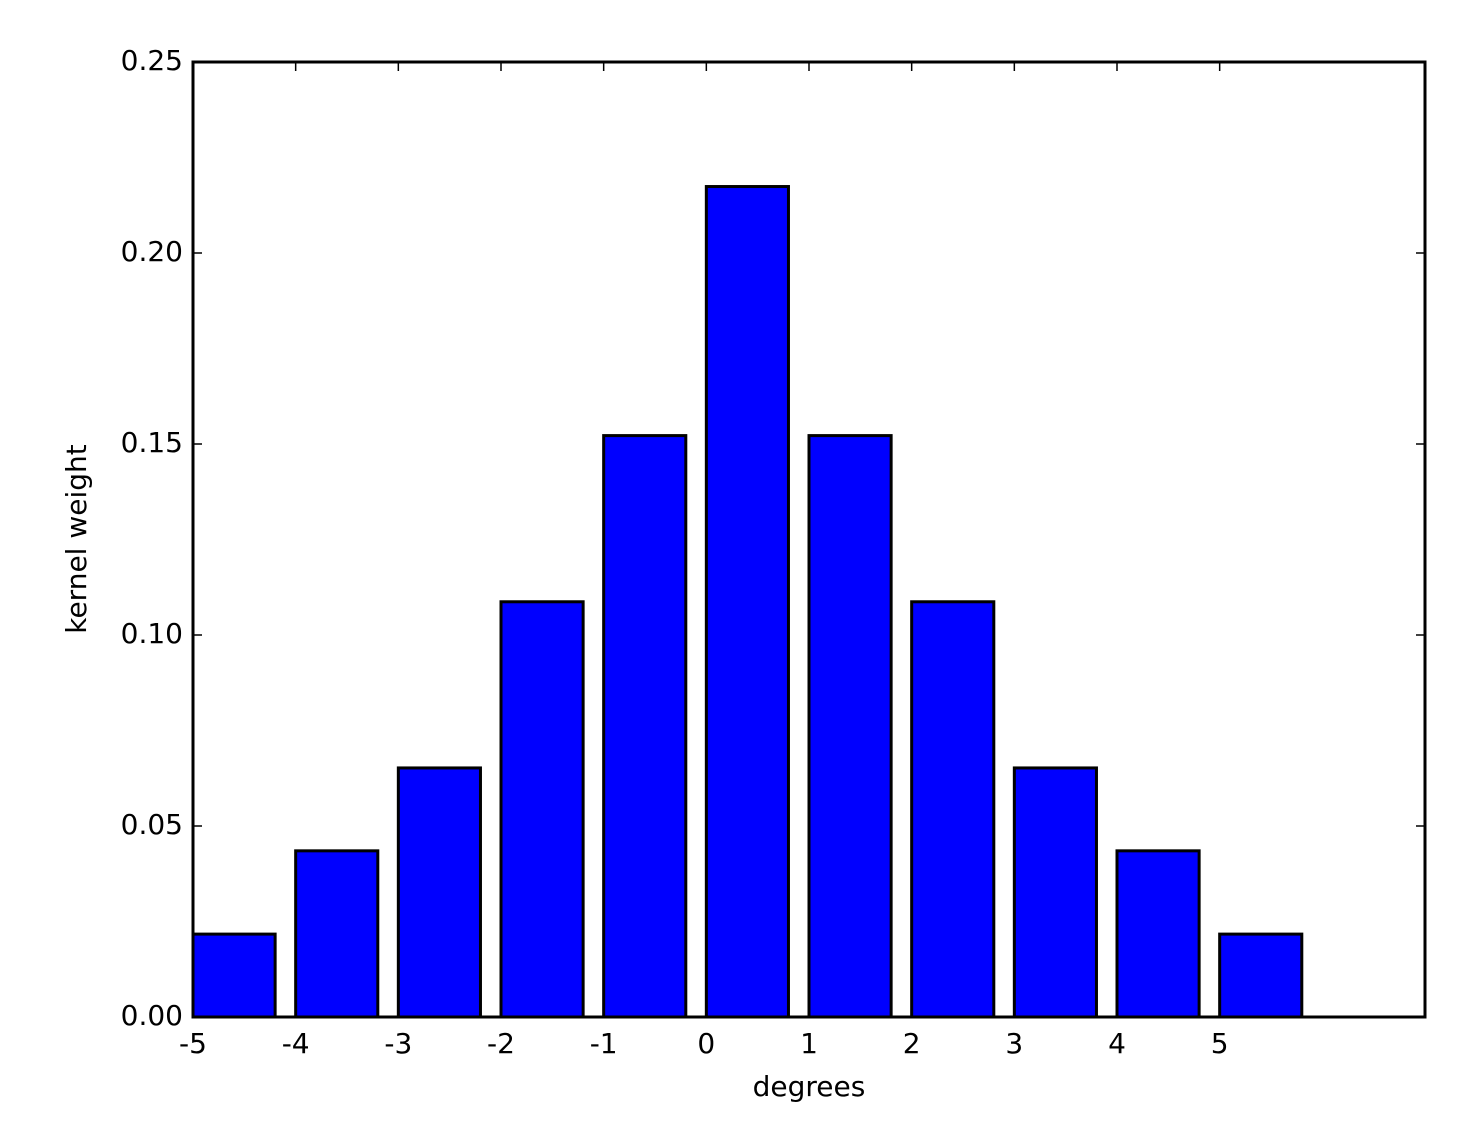  Describe the element at coordinates (809, 1086) in the screenshot. I see `x-axis-label: degrees` at that location.